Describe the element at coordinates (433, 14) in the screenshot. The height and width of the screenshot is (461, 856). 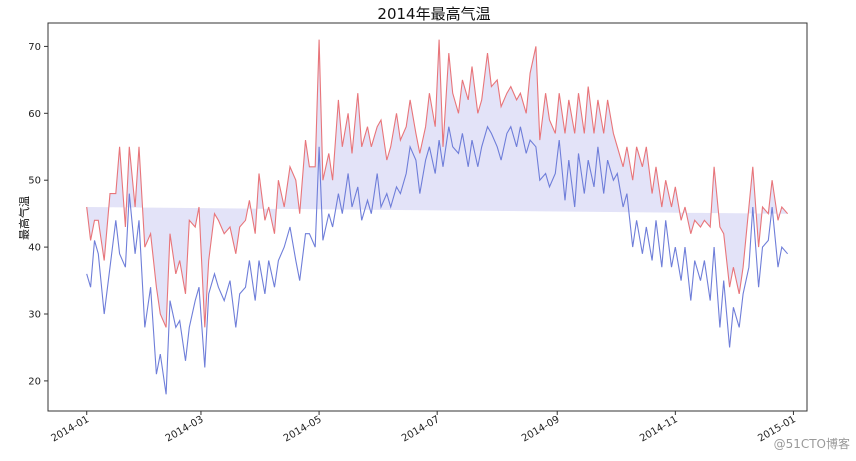
I see `chart-title: 2014年最高气温` at that location.